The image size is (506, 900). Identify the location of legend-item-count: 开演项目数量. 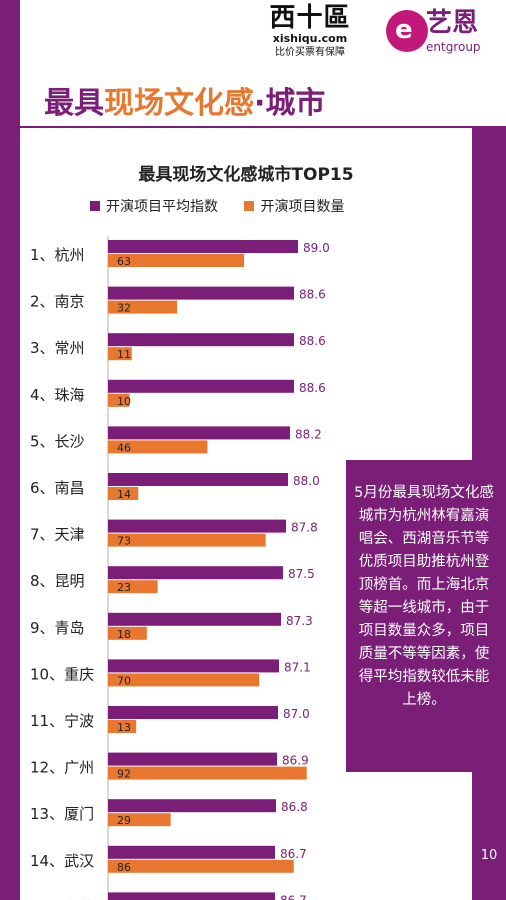
(294, 206).